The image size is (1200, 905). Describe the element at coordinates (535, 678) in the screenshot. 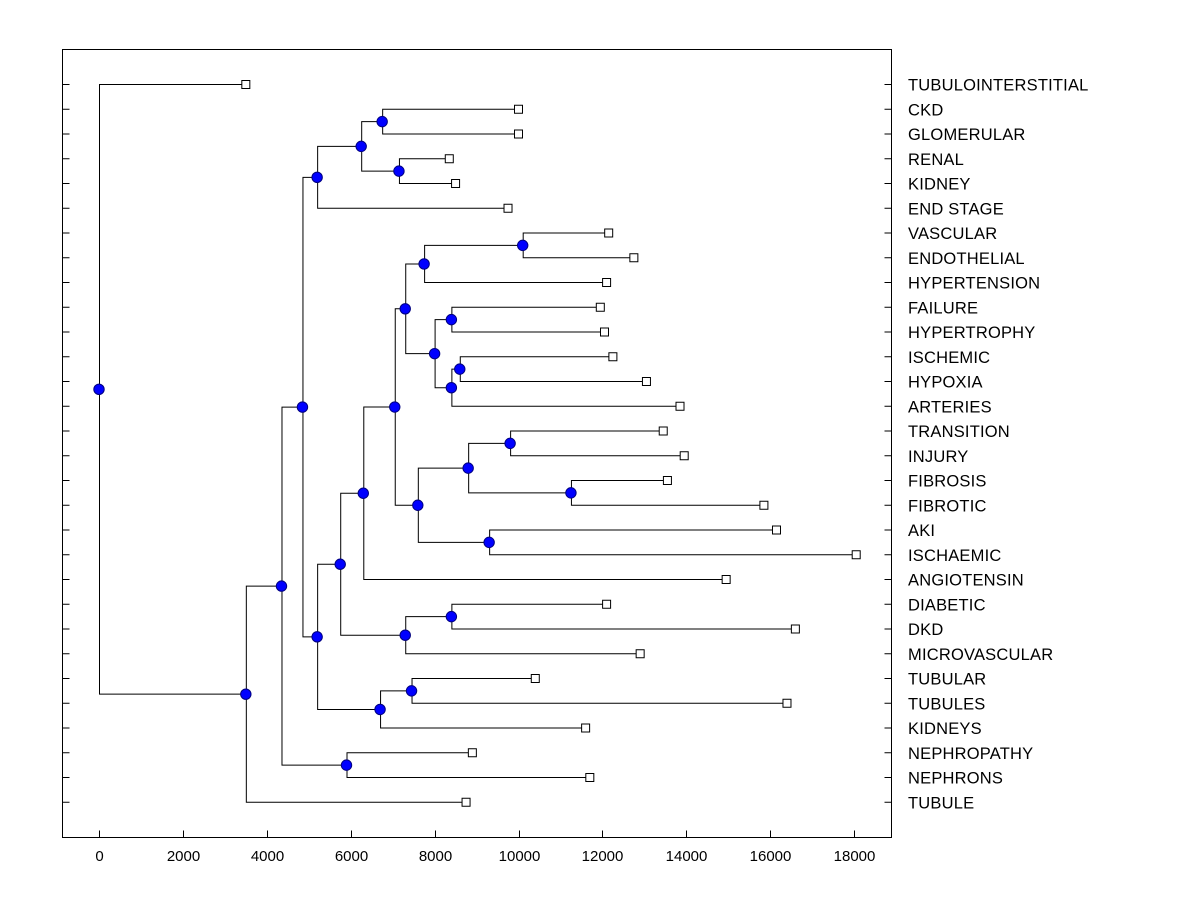

I see `leaf-marker-tubular` at that location.